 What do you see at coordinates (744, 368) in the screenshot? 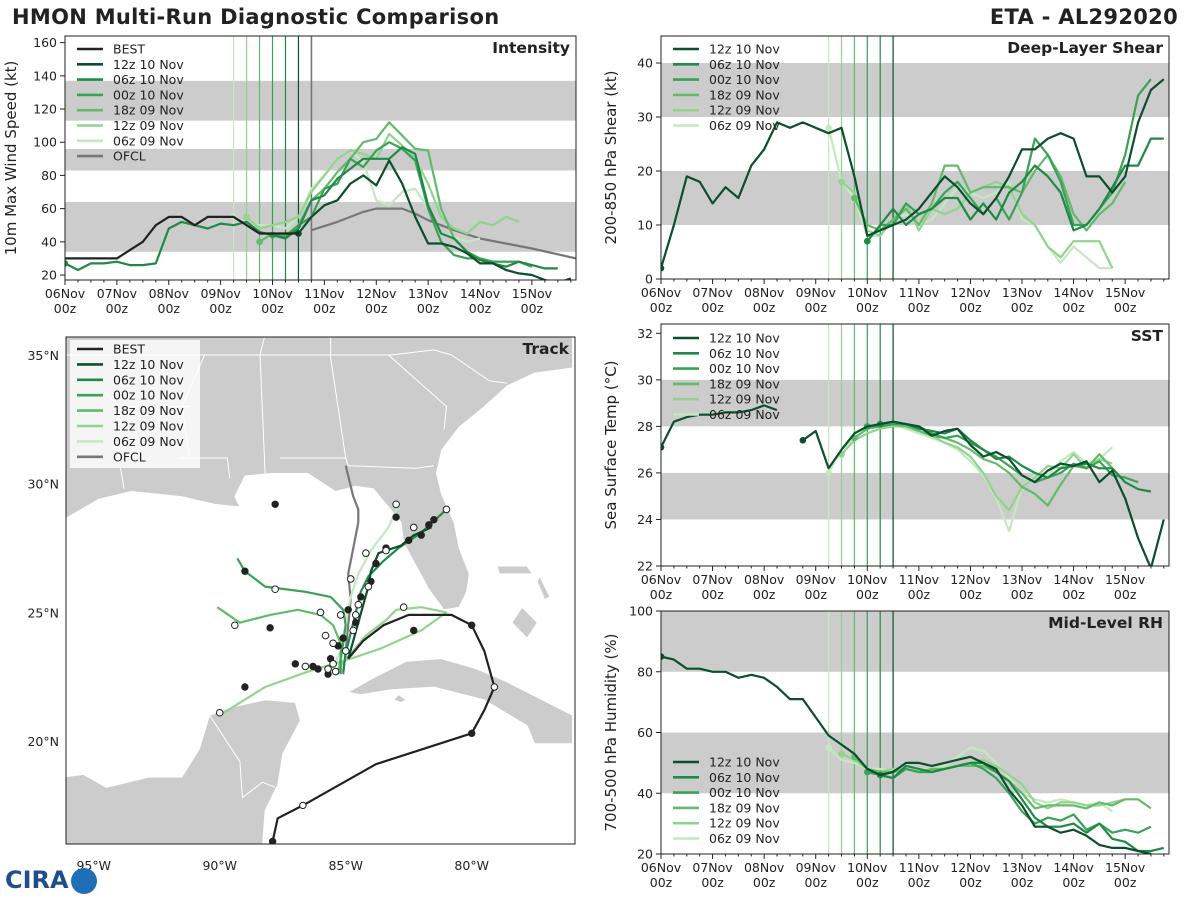
I see `sst-legend-label: 00z 10 Nov` at bounding box center [744, 368].